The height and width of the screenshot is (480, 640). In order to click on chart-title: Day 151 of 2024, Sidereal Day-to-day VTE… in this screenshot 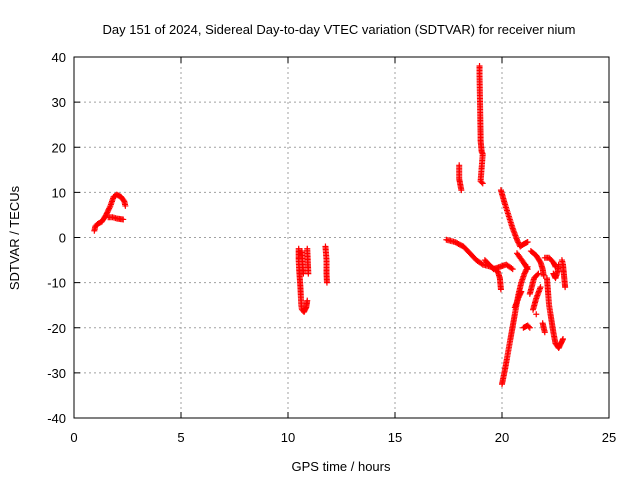, I will do `click(338, 29)`.